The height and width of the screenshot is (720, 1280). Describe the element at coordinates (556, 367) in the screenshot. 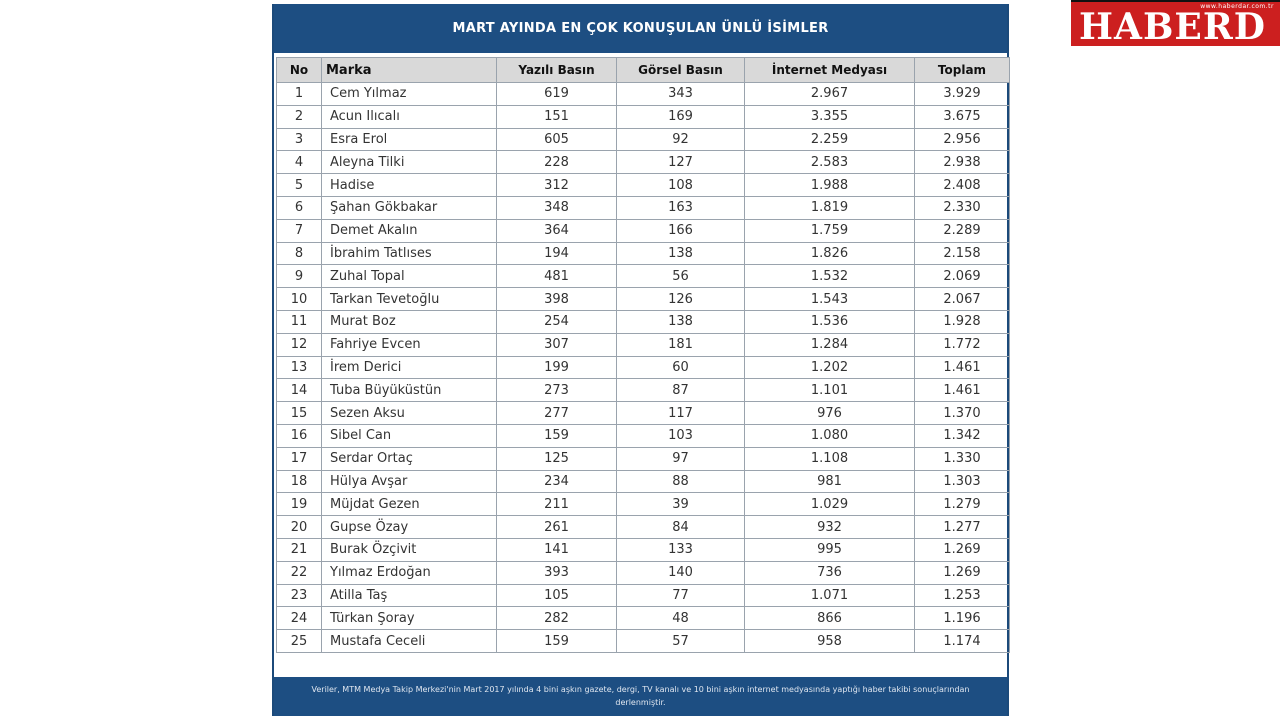

I see `cell-yazili-basin: 199` at that location.